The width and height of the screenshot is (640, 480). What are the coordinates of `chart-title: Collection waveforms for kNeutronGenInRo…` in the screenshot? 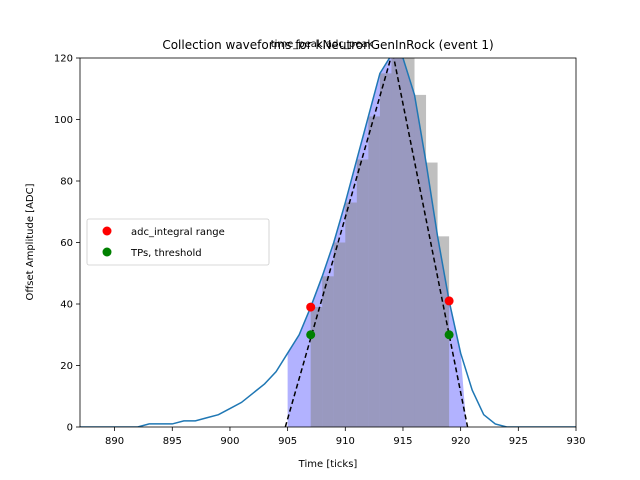 It's located at (327, 45).